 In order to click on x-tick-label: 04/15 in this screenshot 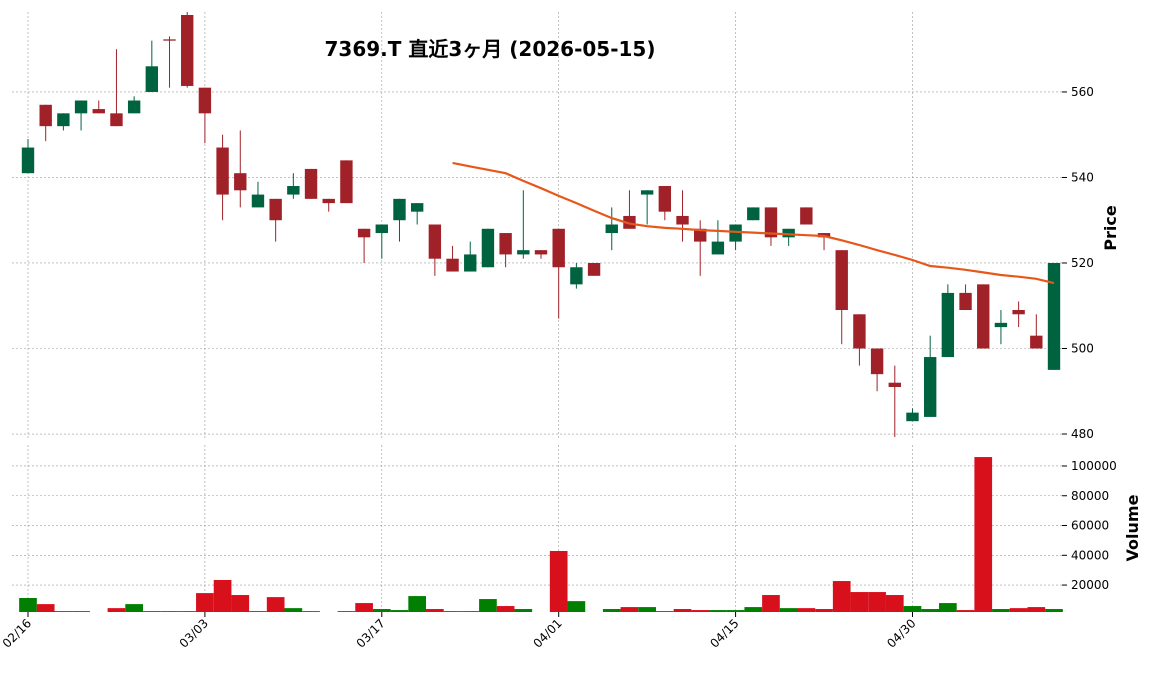, I will do `click(724, 633)`.